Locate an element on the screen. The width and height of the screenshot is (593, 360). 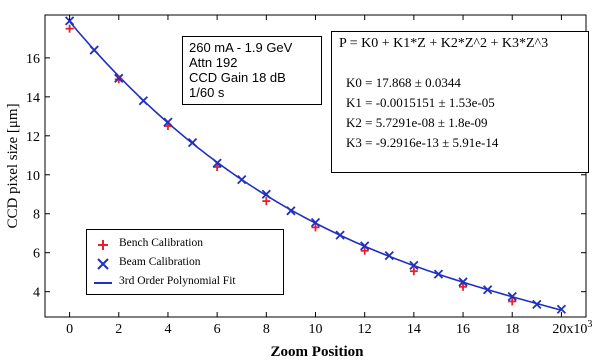
legend-item-bench: Bench Calibration is located at coordinates (186, 245).